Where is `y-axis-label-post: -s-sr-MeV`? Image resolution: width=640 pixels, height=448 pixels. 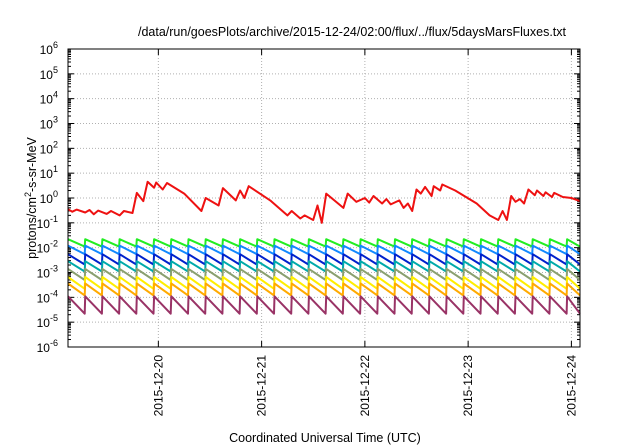 y-axis-label-post: -s-sr-MeV is located at coordinates (32, 164).